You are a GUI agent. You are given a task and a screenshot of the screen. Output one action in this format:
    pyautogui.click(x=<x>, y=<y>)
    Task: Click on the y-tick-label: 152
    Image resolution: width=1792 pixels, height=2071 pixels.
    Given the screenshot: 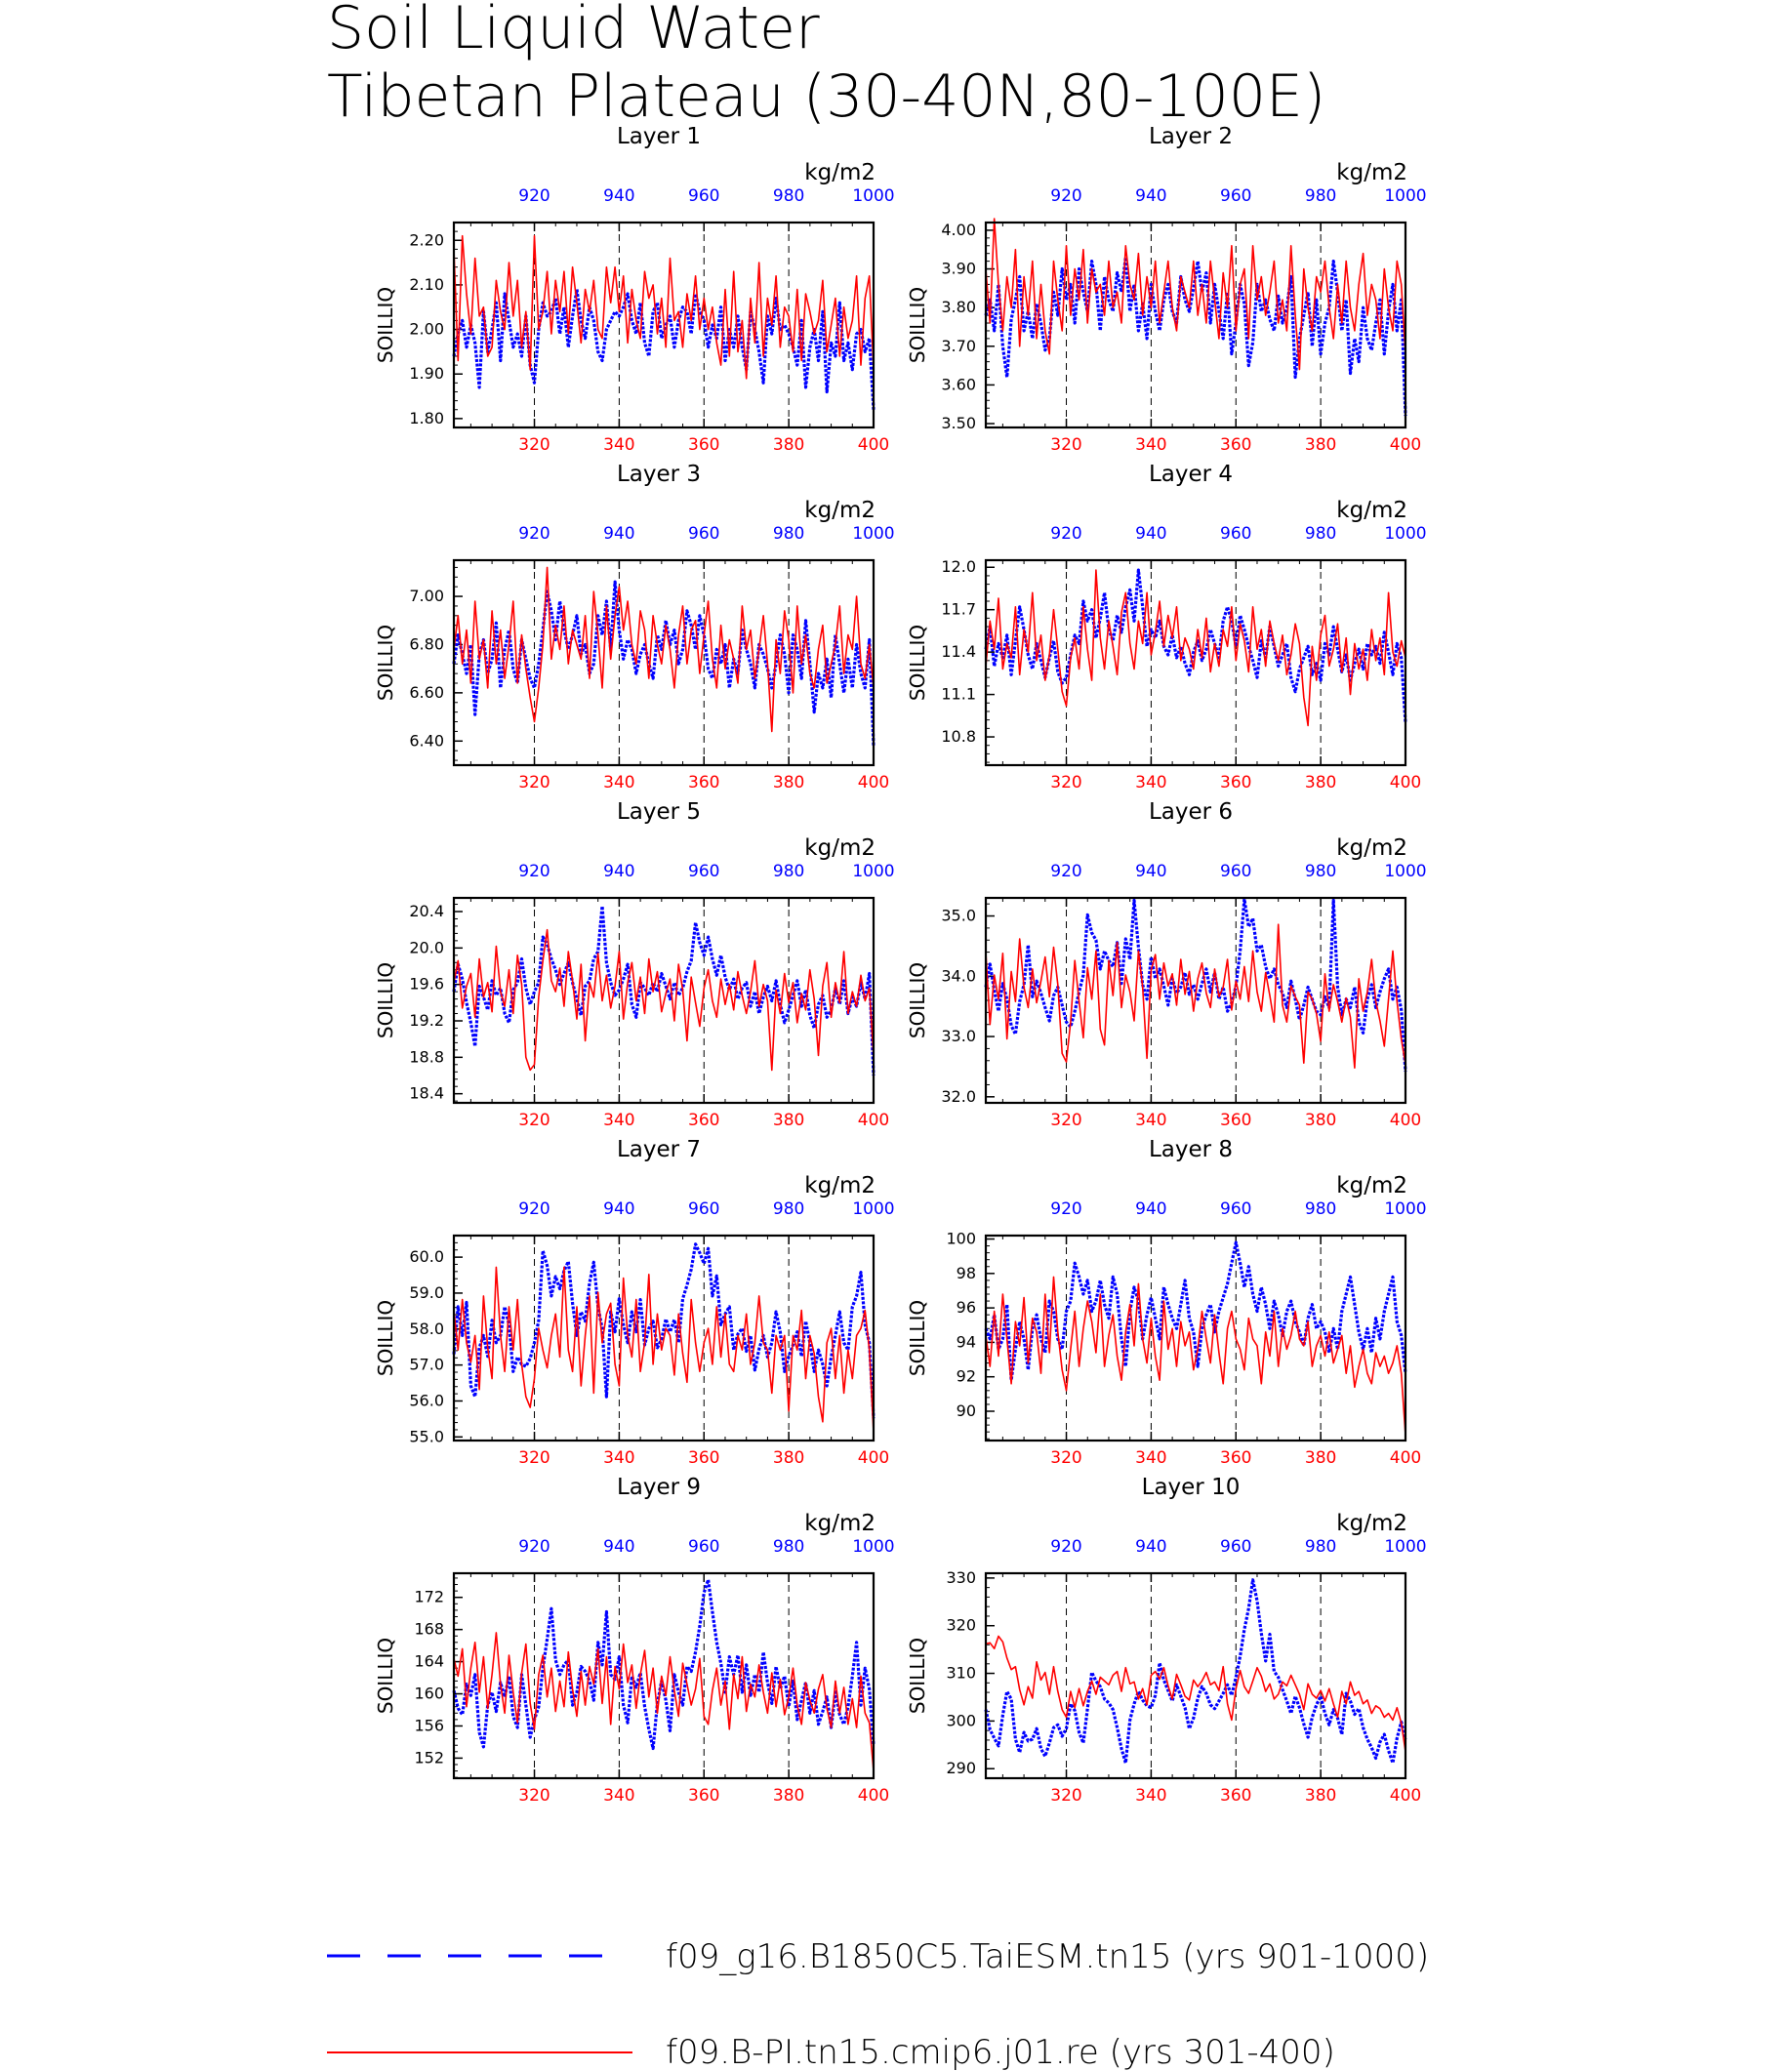 What is the action you would take?
    pyautogui.click(x=429, y=1757)
    